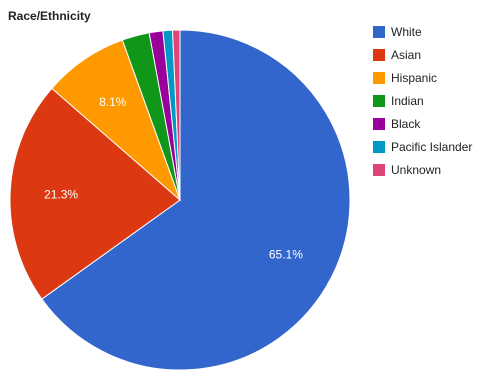 The height and width of the screenshot is (370, 482). Describe the element at coordinates (286, 254) in the screenshot. I see `slice-label-white: 65.1%` at that location.